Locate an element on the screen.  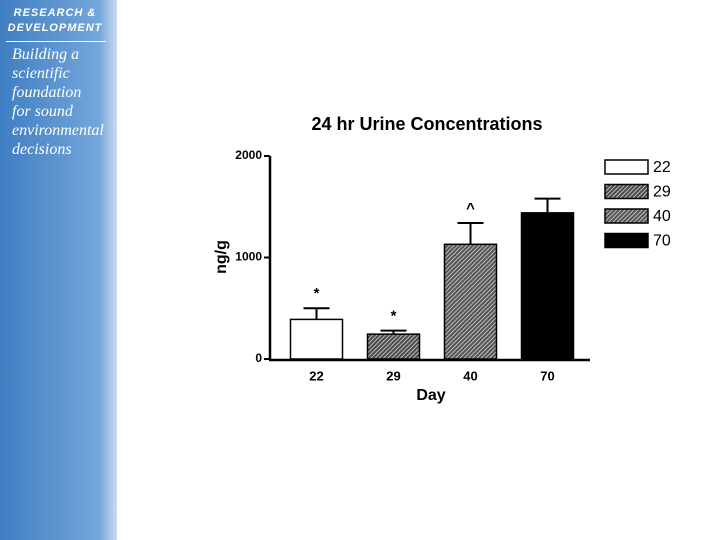
x-tick-label: 40 is located at coordinates (470, 375).